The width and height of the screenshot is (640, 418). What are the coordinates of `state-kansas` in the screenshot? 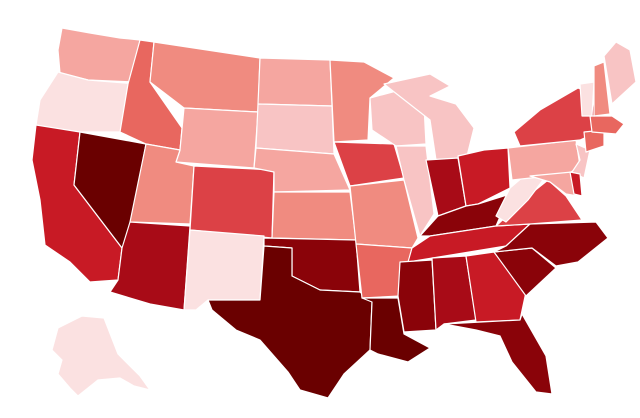 It's located at (314, 216).